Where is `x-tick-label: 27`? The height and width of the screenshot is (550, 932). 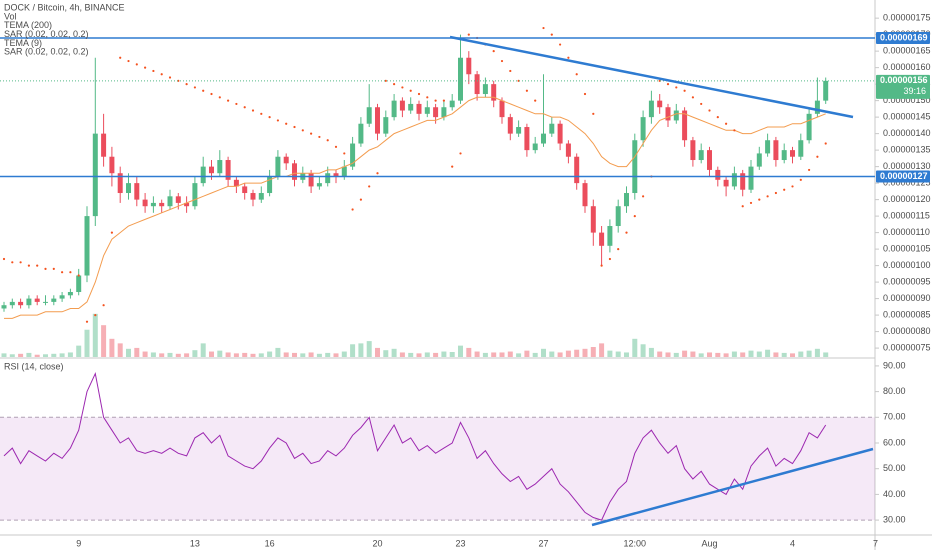 x-tick-label: 27 is located at coordinates (543, 543).